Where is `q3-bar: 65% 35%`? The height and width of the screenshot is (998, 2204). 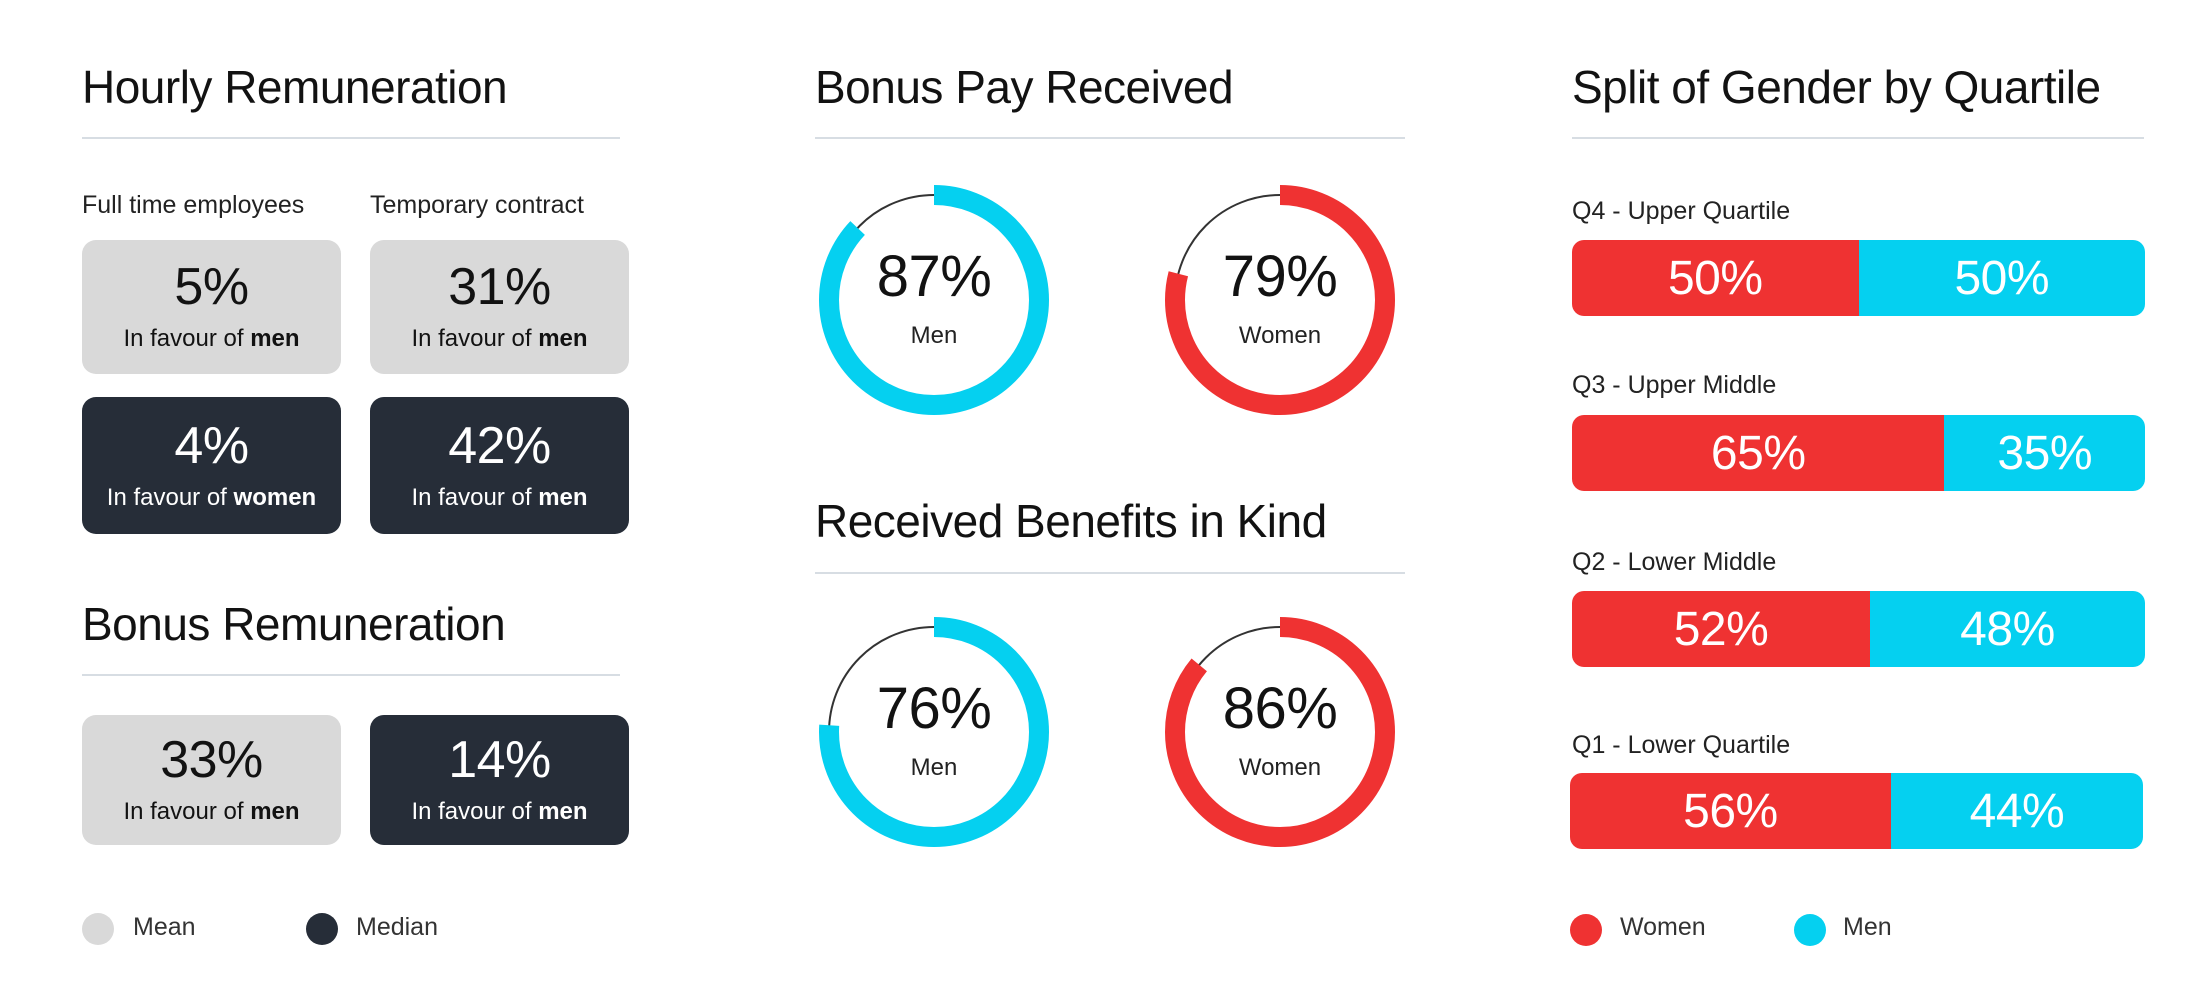 q3-bar: 65% 35% is located at coordinates (1858, 453).